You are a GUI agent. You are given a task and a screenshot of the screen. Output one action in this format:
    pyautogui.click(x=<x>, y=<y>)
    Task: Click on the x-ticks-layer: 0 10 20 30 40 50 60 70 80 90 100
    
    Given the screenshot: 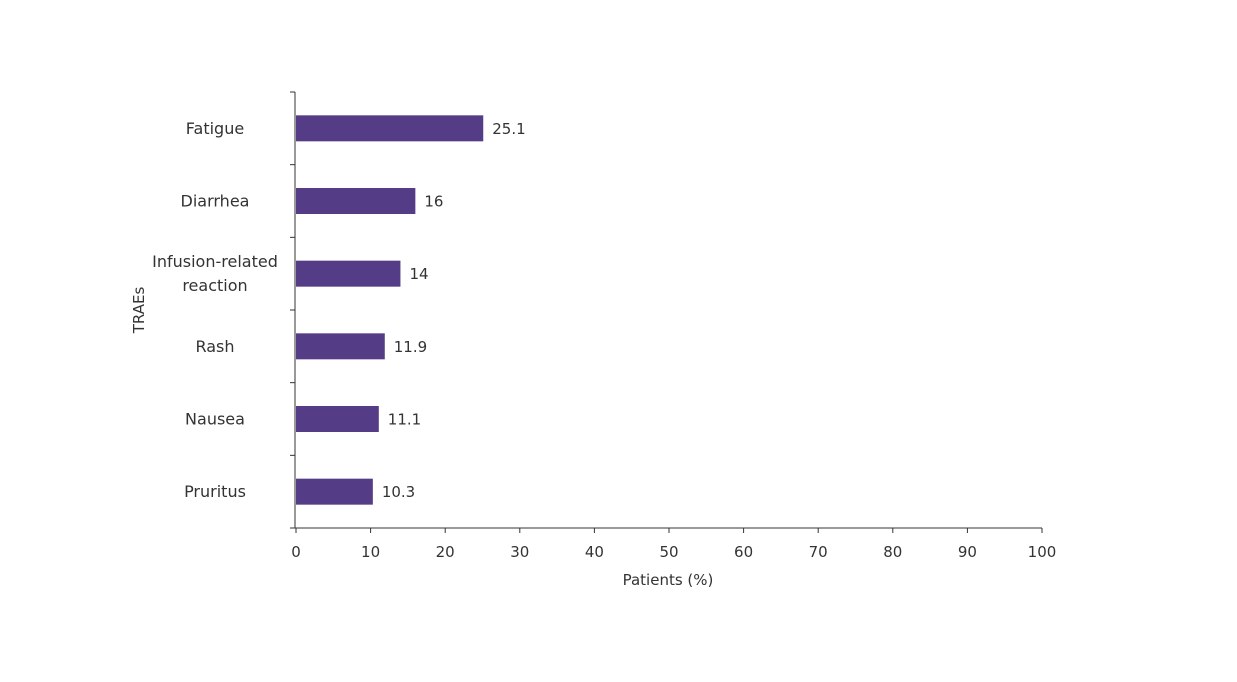 What is the action you would take?
    pyautogui.click(x=673, y=544)
    